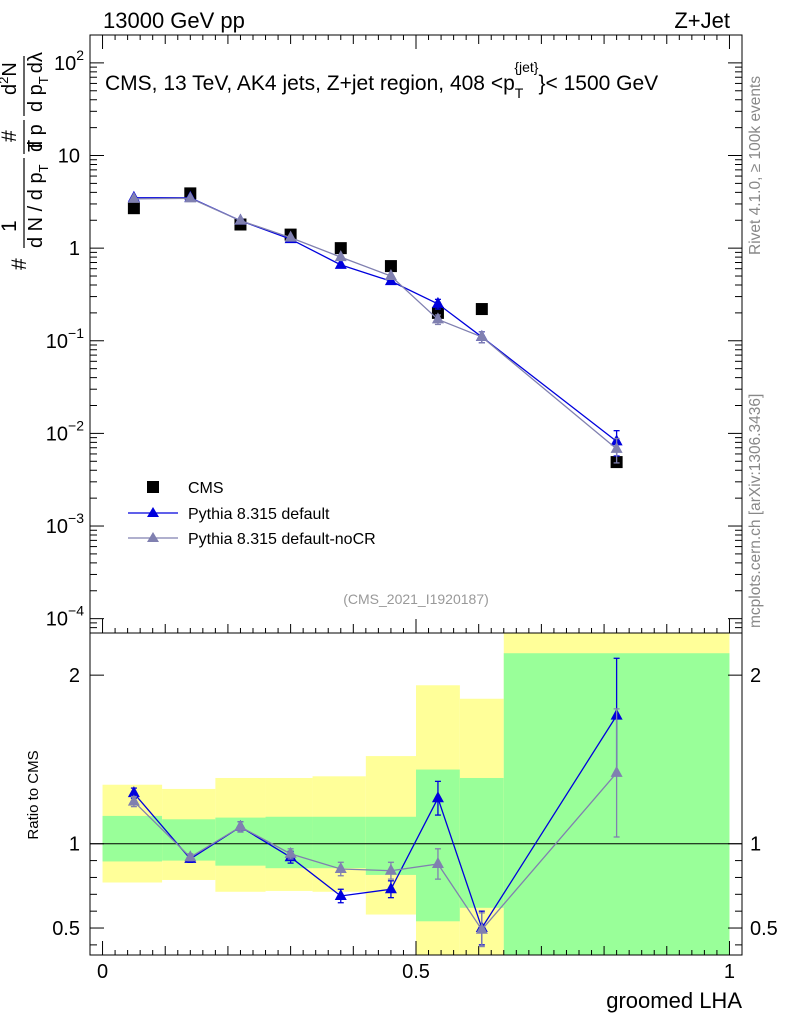 The width and height of the screenshot is (786, 1024). What do you see at coordinates (755, 676) in the screenshot?
I see `ratio-ytick-label-right: 2` at bounding box center [755, 676].